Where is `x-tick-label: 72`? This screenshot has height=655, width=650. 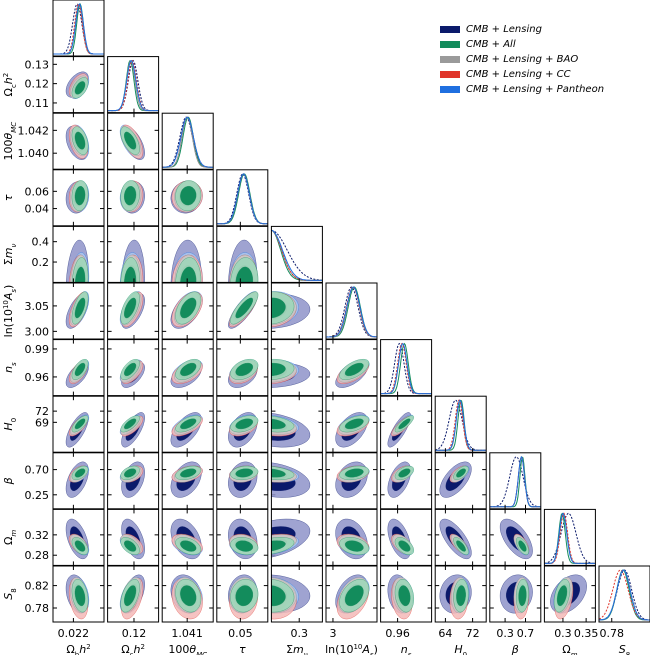
x-tick-label: 72 is located at coordinates (473, 633).